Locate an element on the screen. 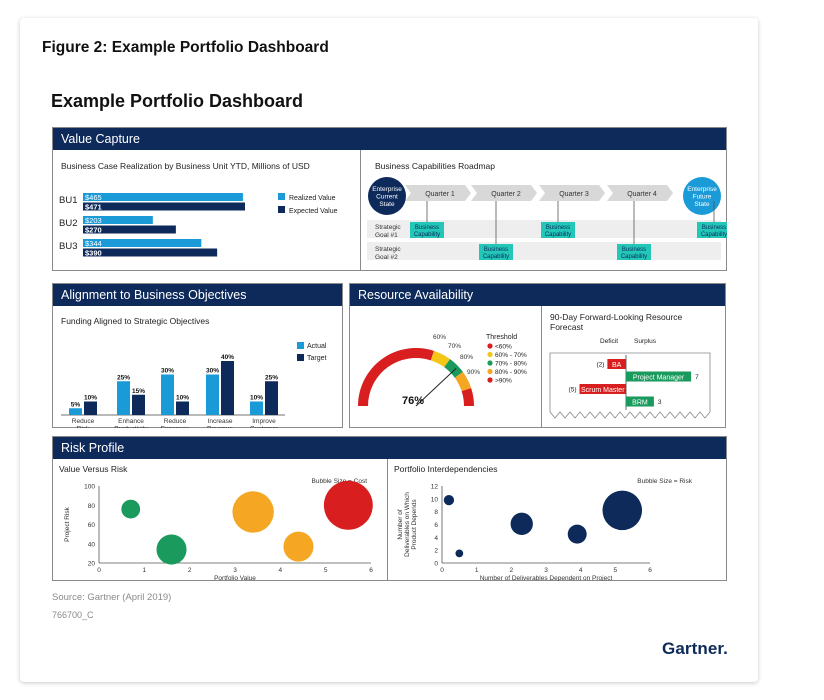 This screenshot has height=700, width=824. forecast-value-label: (5) is located at coordinates (573, 390).